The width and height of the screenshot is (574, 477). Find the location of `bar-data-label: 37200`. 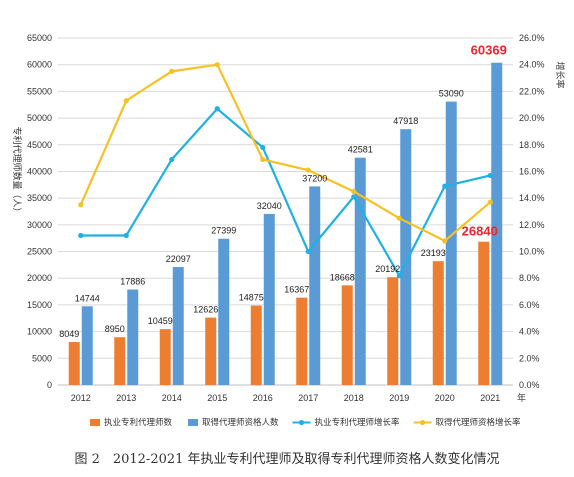

bar-data-label: 37200 is located at coordinates (314, 178).